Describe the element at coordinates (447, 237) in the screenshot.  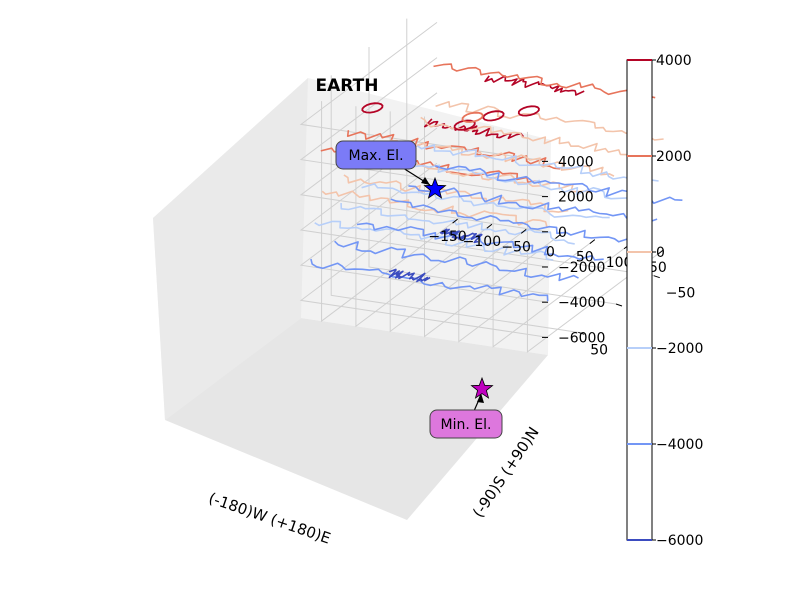
I see `x-tick-label: −150` at that location.